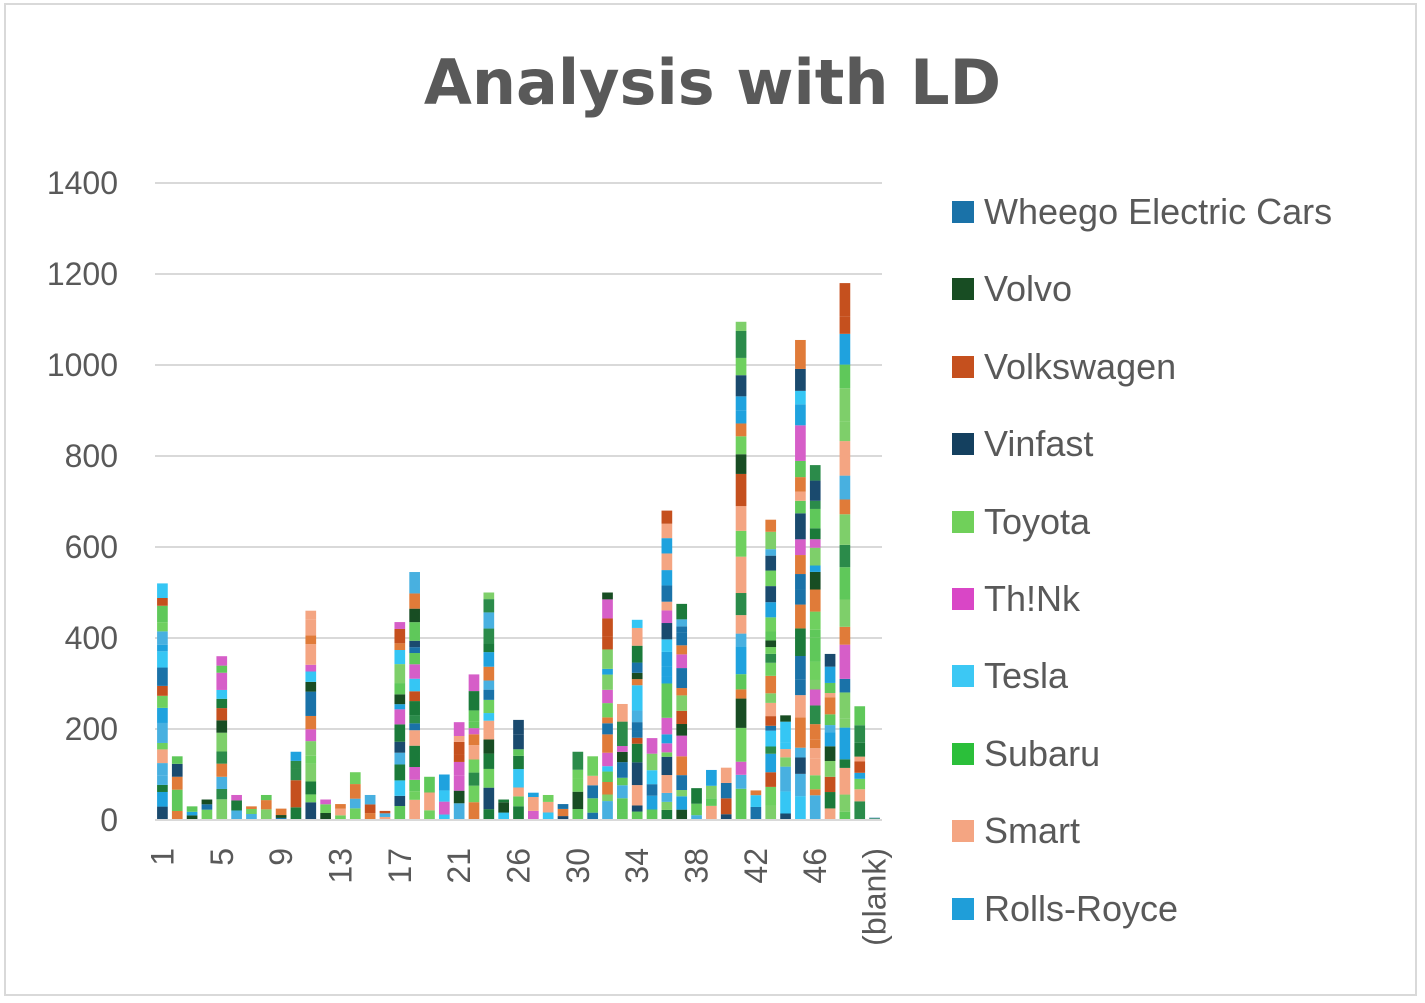 The width and height of the screenshot is (1425, 1003). I want to click on x-tick-label: 26, so click(519, 866).